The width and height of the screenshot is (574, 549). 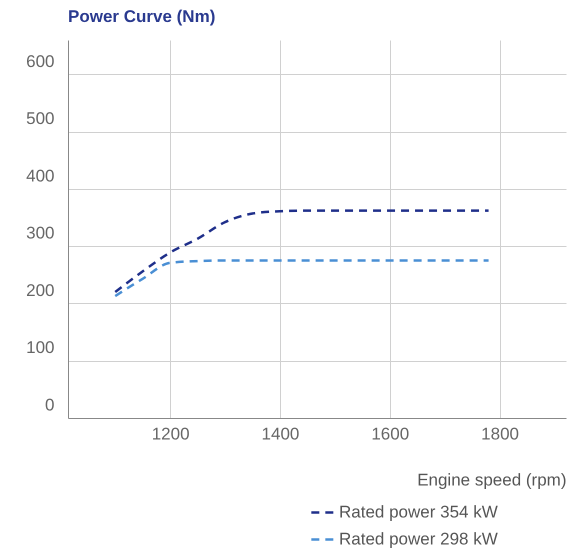 I want to click on y-tick-label: 300, so click(x=40, y=233).